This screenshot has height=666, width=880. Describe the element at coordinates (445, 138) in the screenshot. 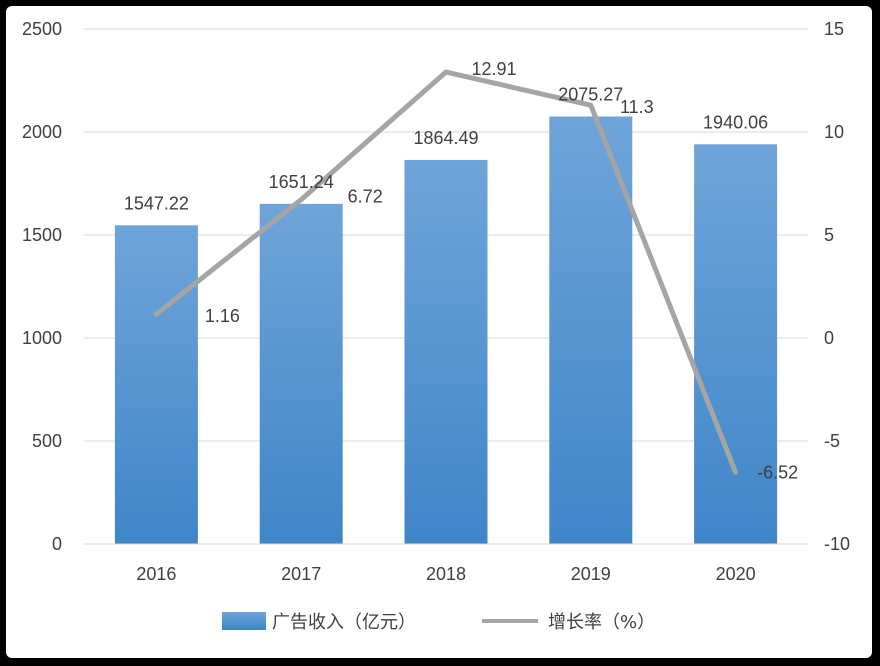

I see `bar-value-label: 1864.49` at that location.